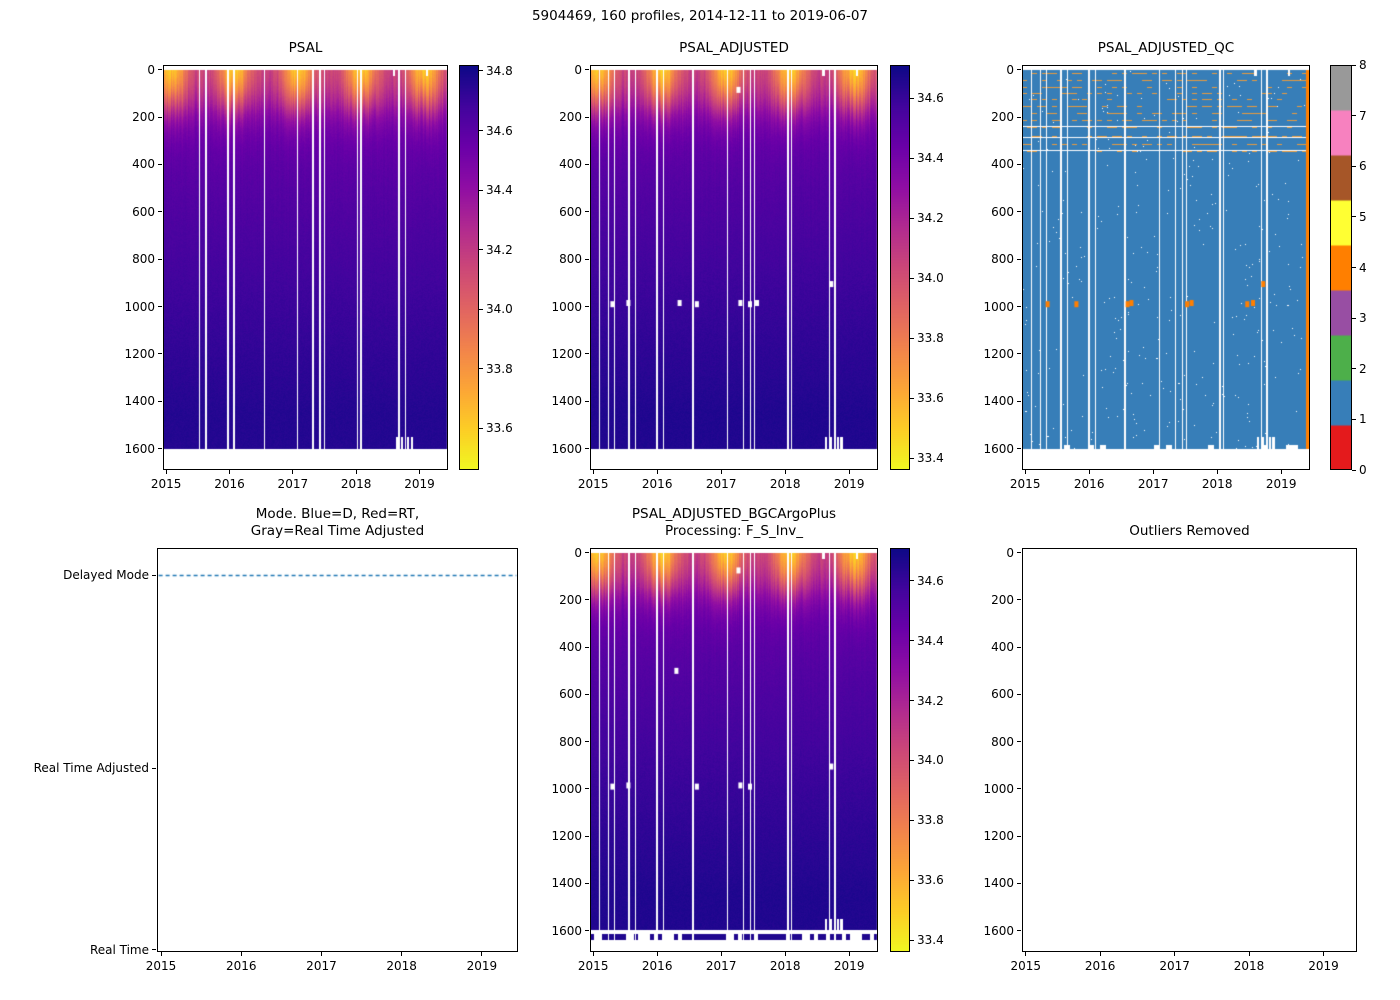 The image size is (1400, 1000). What do you see at coordinates (900, 750) in the screenshot?
I see `psal_adjusted_bgc-colorbar-canvas` at bounding box center [900, 750].